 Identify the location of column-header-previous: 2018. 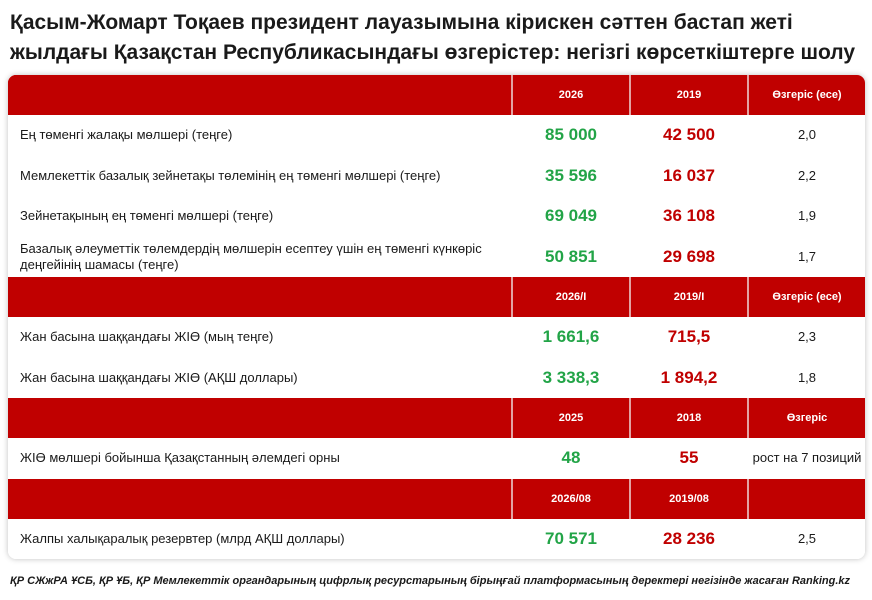
(689, 418).